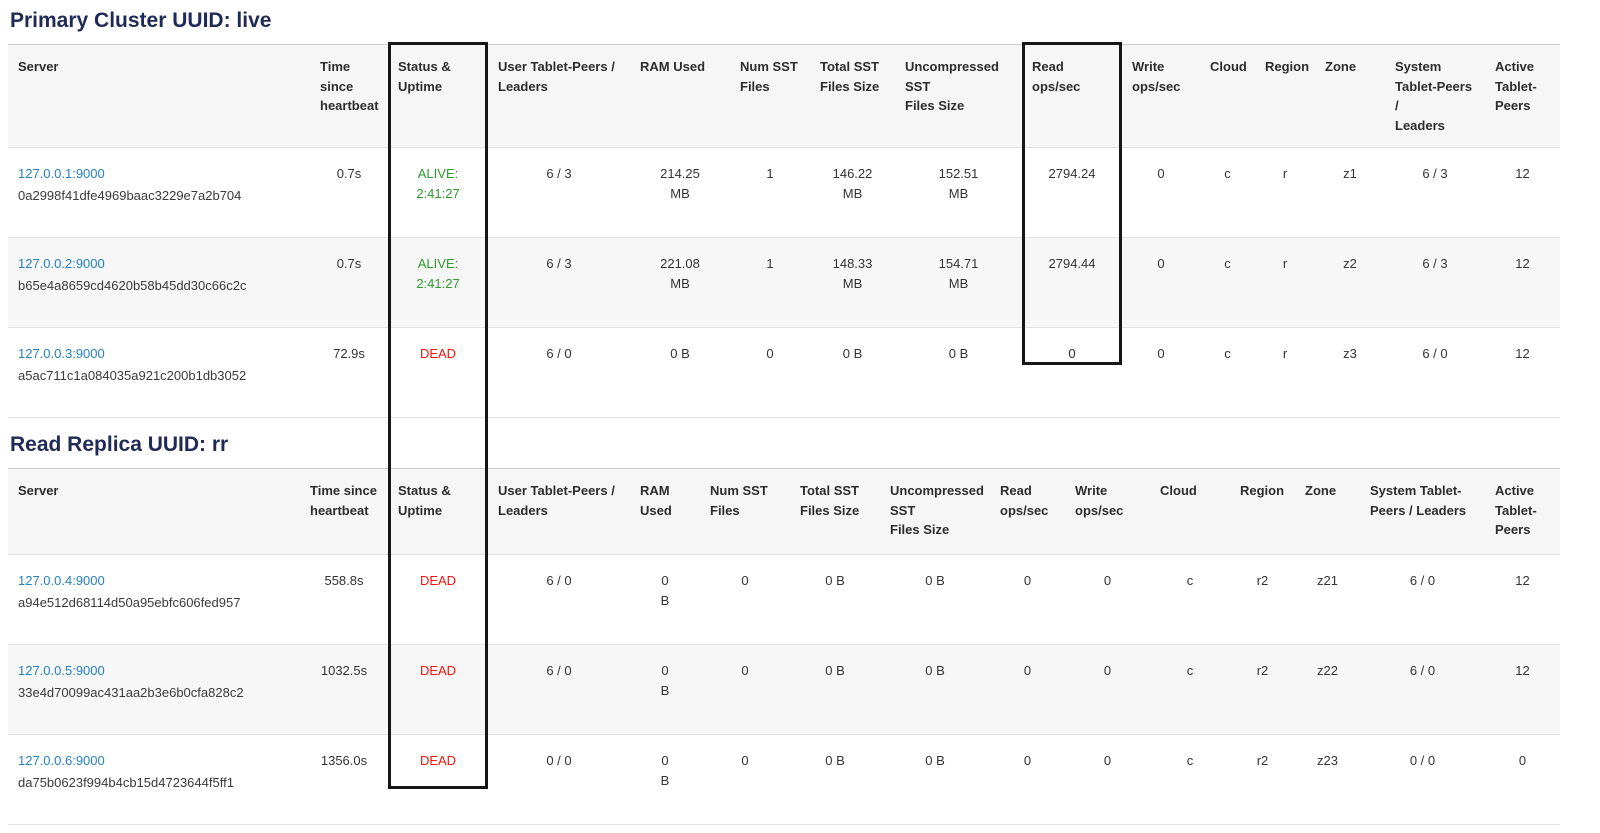 Image resolution: width=1600 pixels, height=833 pixels. Describe the element at coordinates (61, 263) in the screenshot. I see `server-link: 127.0.0.2:9000` at that location.